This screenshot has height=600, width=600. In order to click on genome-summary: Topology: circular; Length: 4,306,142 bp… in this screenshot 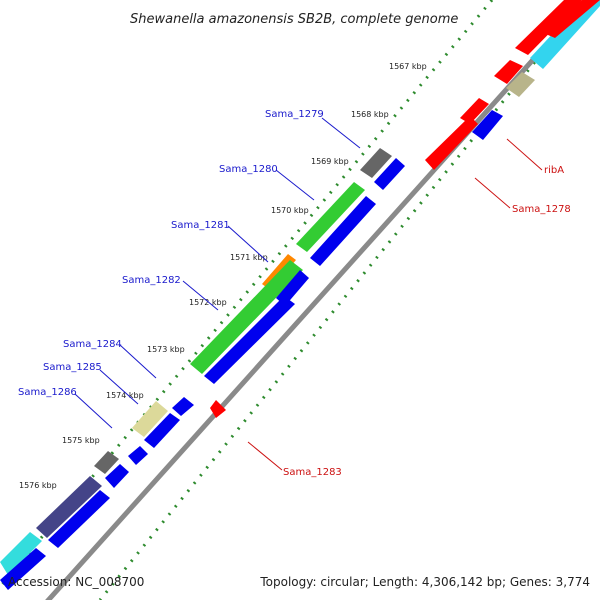, I will do `click(425, 582)`.